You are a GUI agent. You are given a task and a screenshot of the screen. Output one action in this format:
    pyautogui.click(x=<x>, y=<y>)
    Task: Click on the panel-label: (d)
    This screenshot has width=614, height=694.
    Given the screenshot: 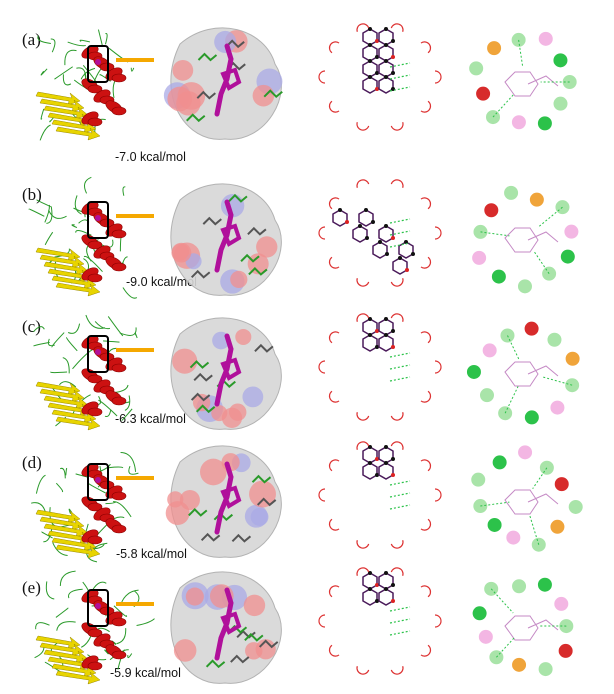 What is the action you would take?
    pyautogui.click(x=32, y=462)
    